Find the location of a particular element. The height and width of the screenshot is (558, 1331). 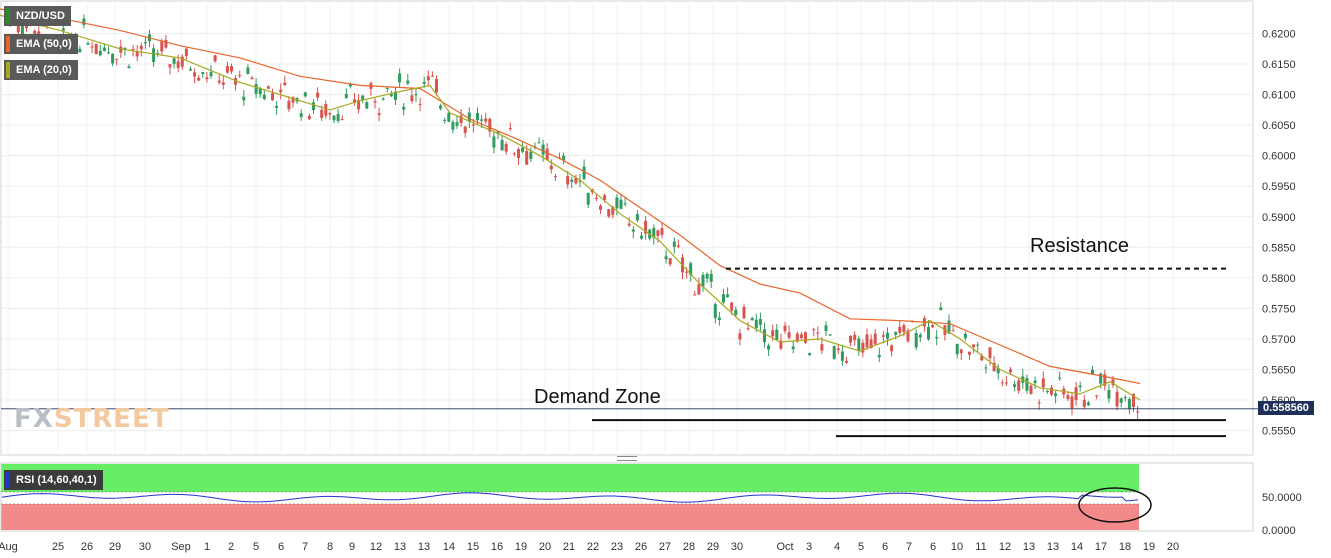

price-tick-label: 0.5850 is located at coordinates (1279, 248).